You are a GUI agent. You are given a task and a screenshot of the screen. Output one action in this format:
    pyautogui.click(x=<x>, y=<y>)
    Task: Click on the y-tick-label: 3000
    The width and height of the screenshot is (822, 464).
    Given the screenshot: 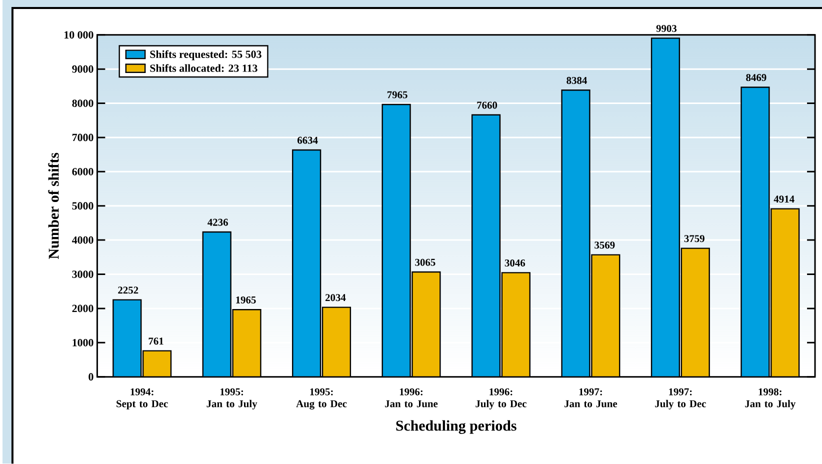 What is the action you would take?
    pyautogui.click(x=83, y=274)
    